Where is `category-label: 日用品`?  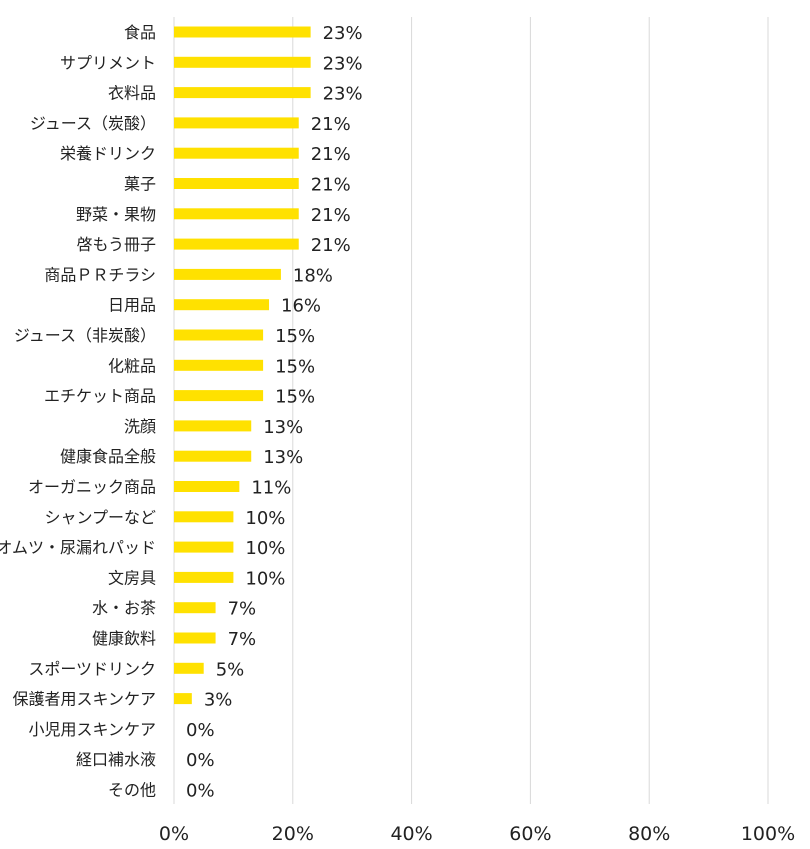
category-label: 日用品 is located at coordinates (132, 305).